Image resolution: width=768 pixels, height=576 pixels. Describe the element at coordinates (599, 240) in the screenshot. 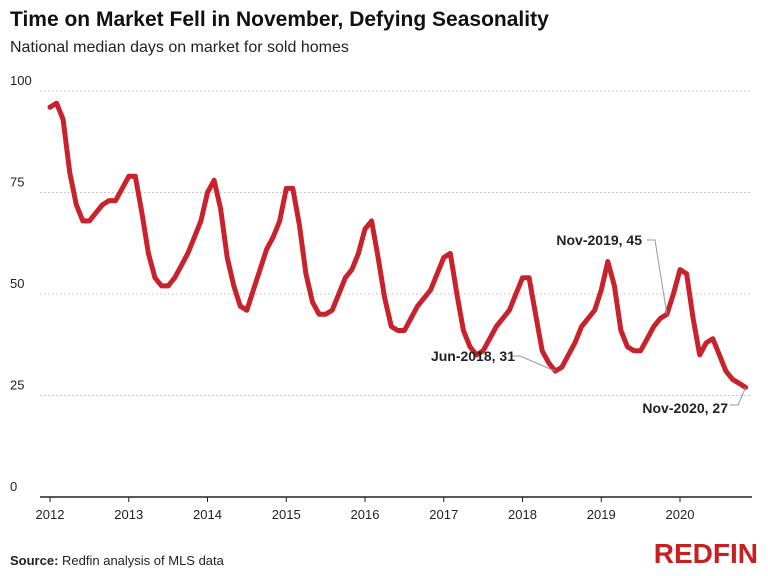

I see `annotation-label: Nov-2019, 45` at that location.